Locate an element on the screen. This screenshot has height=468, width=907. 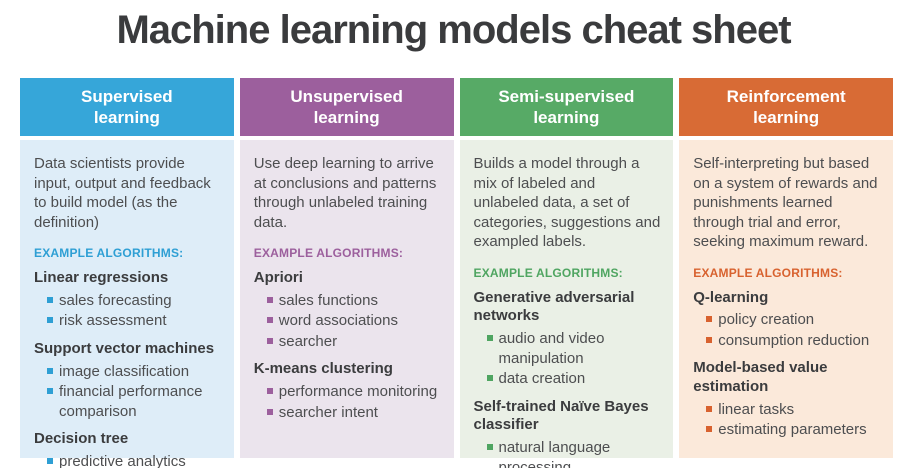
use-case-label: risk assessment is located at coordinates (113, 321).